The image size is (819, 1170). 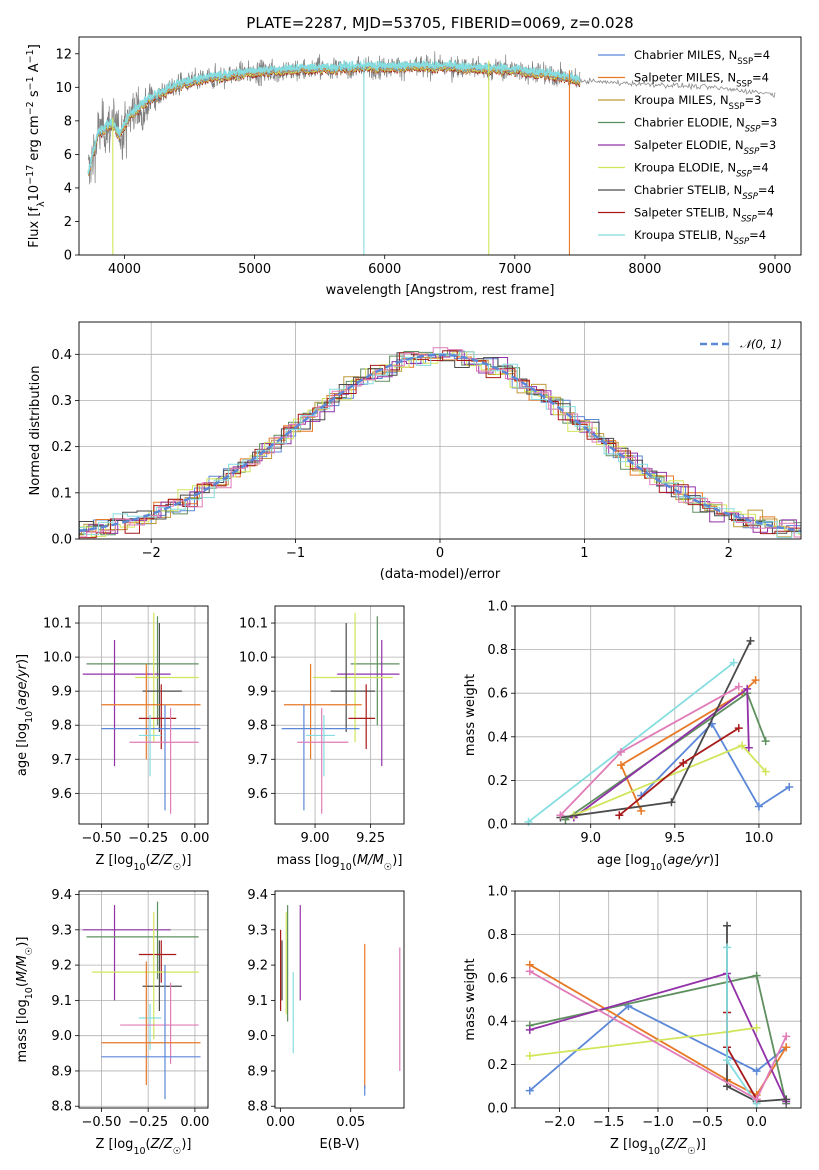 I want to click on x-tick-label: −2, so click(x=151, y=553).